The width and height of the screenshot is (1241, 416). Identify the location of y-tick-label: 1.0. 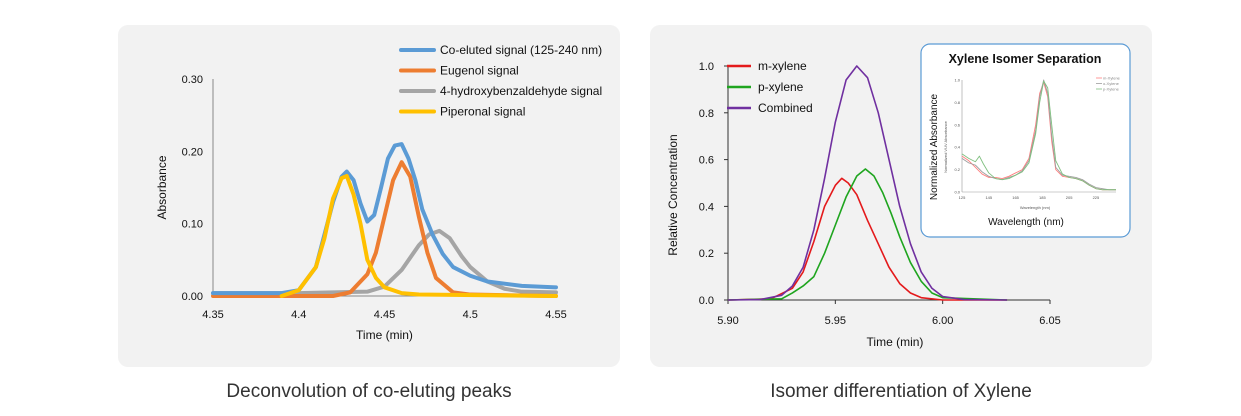
(706, 67).